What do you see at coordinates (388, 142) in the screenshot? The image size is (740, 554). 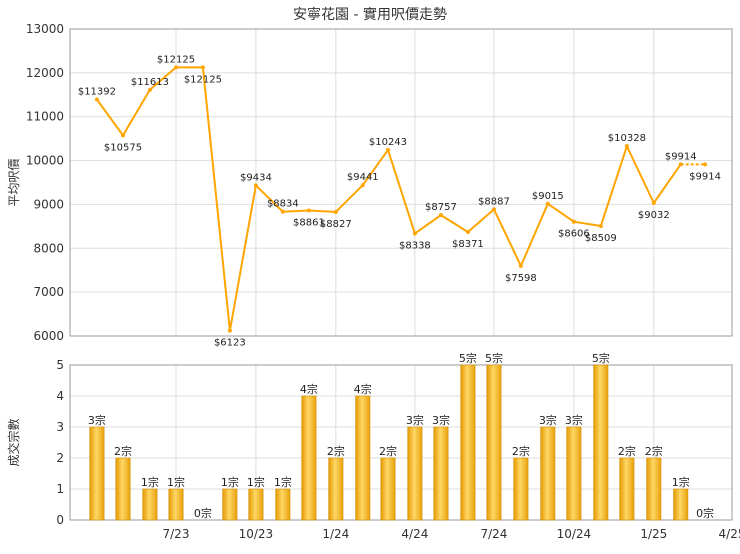 I see `price-data-label: $10243` at bounding box center [388, 142].